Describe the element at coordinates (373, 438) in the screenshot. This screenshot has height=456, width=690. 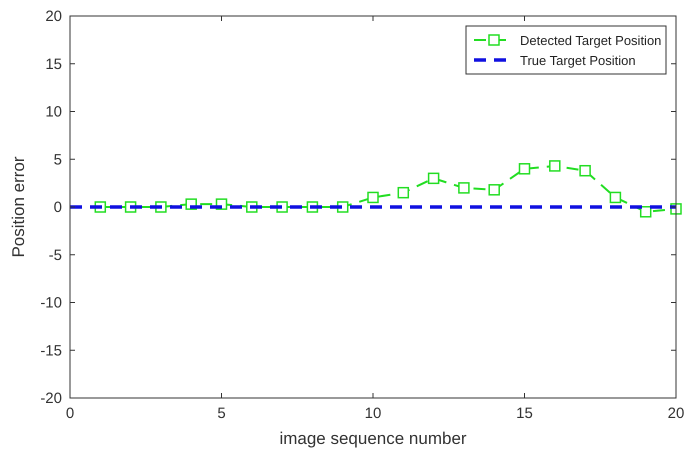
I see `x-axis-title: image sequence number` at that location.